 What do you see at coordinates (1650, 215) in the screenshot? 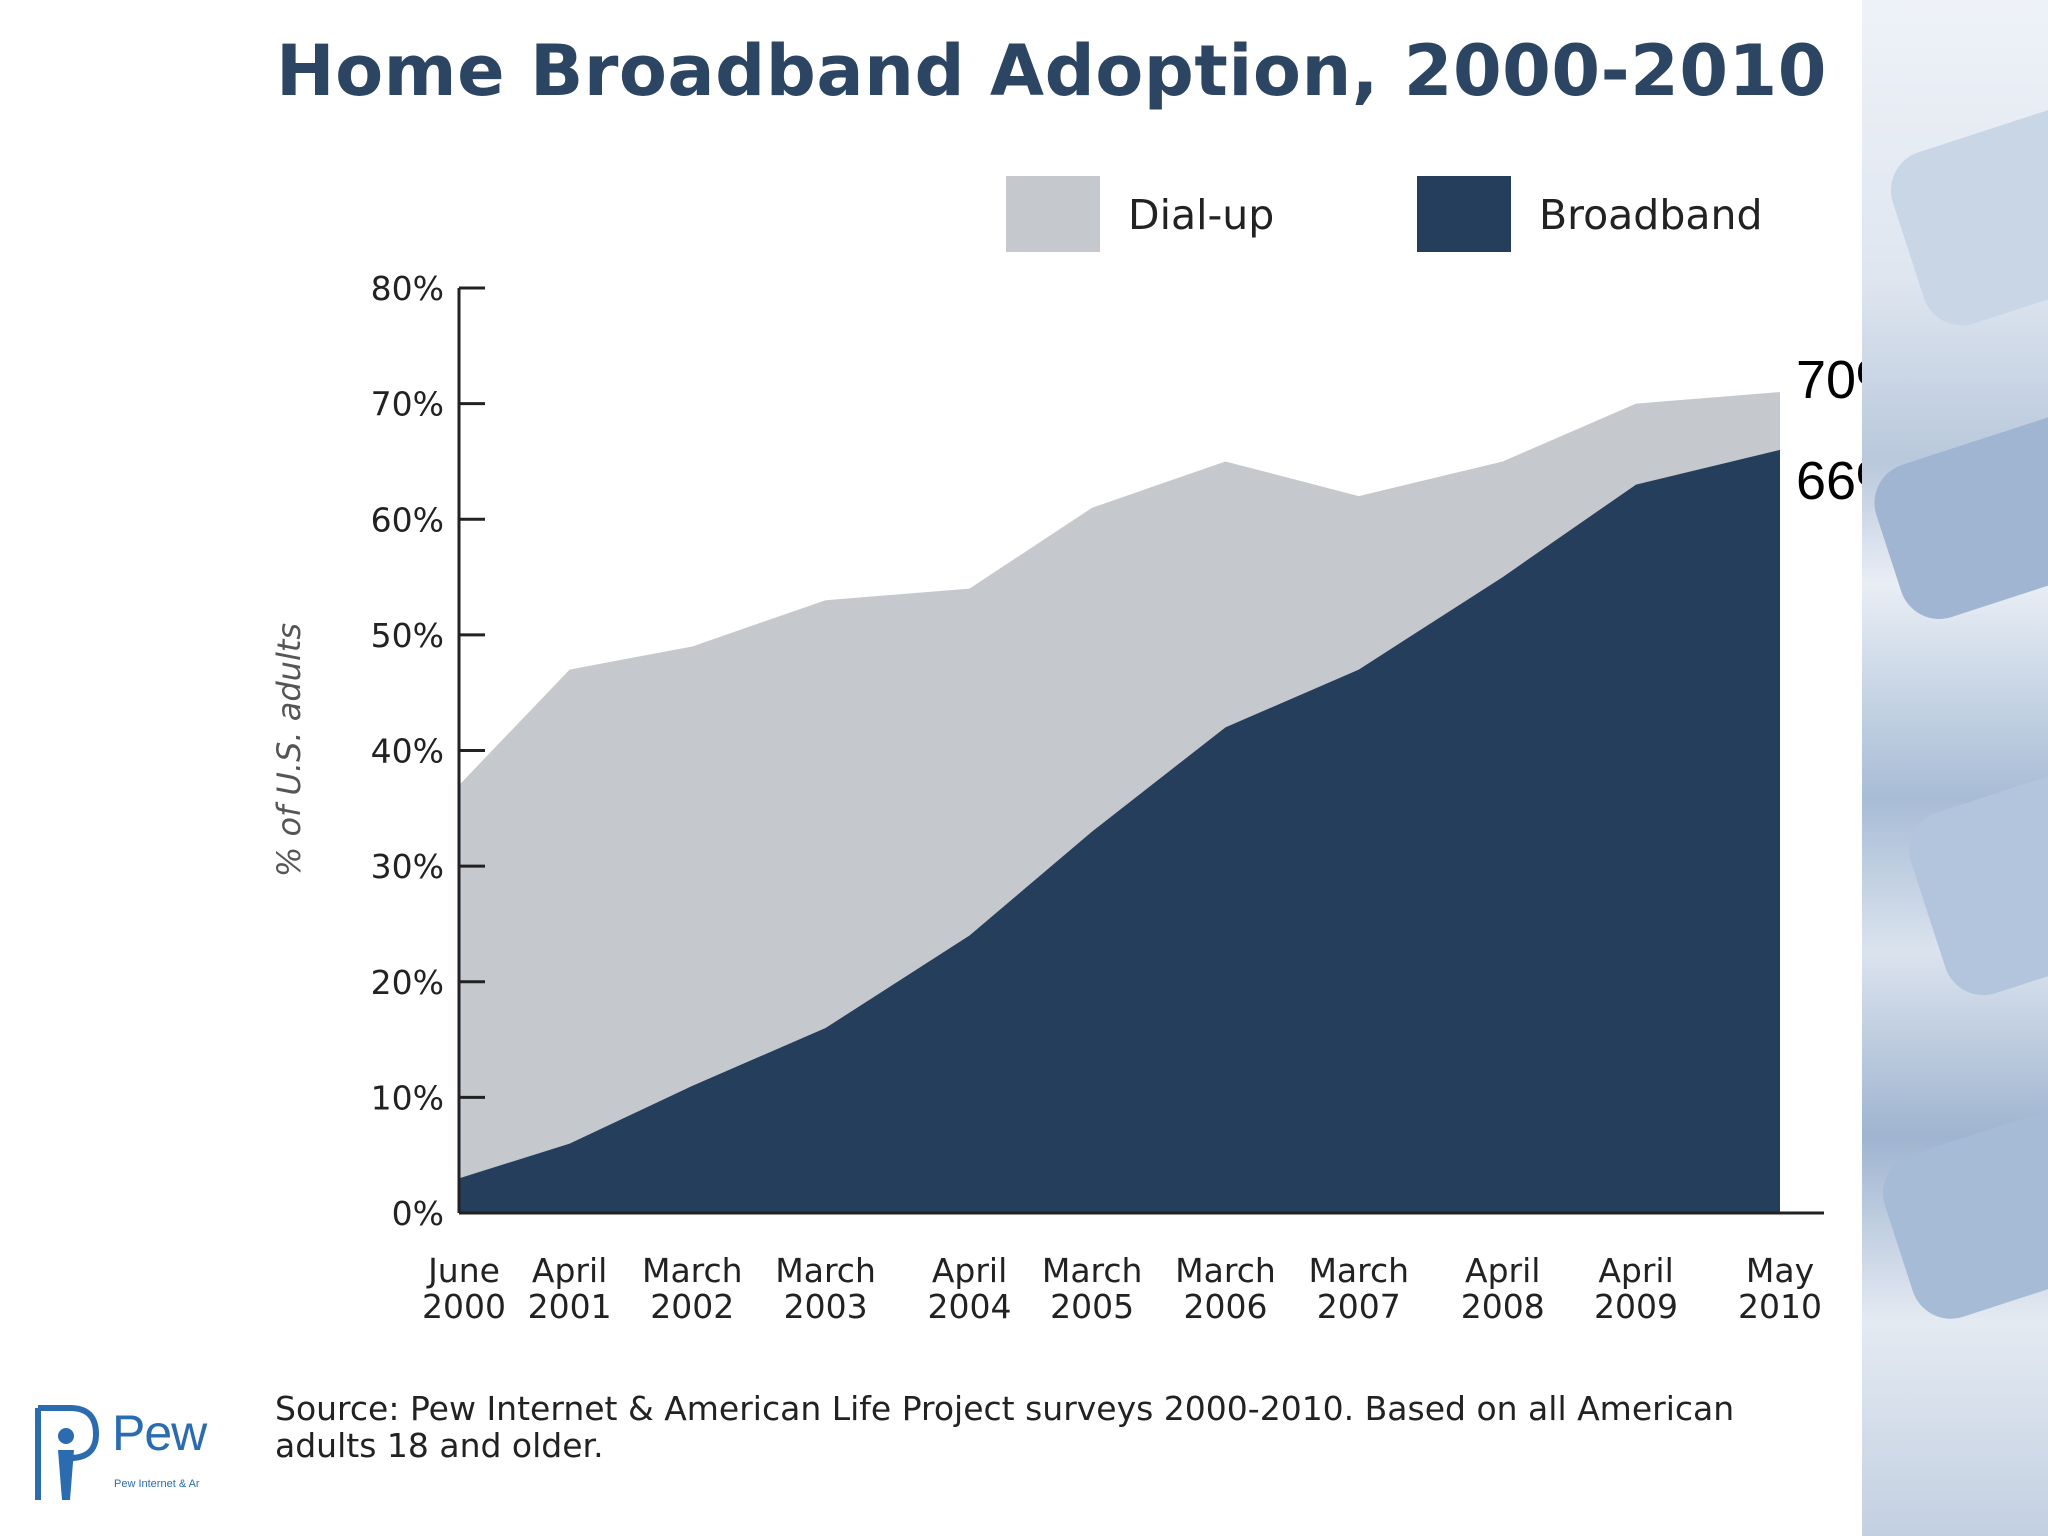
I see `legend-label: Broadband` at bounding box center [1650, 215].